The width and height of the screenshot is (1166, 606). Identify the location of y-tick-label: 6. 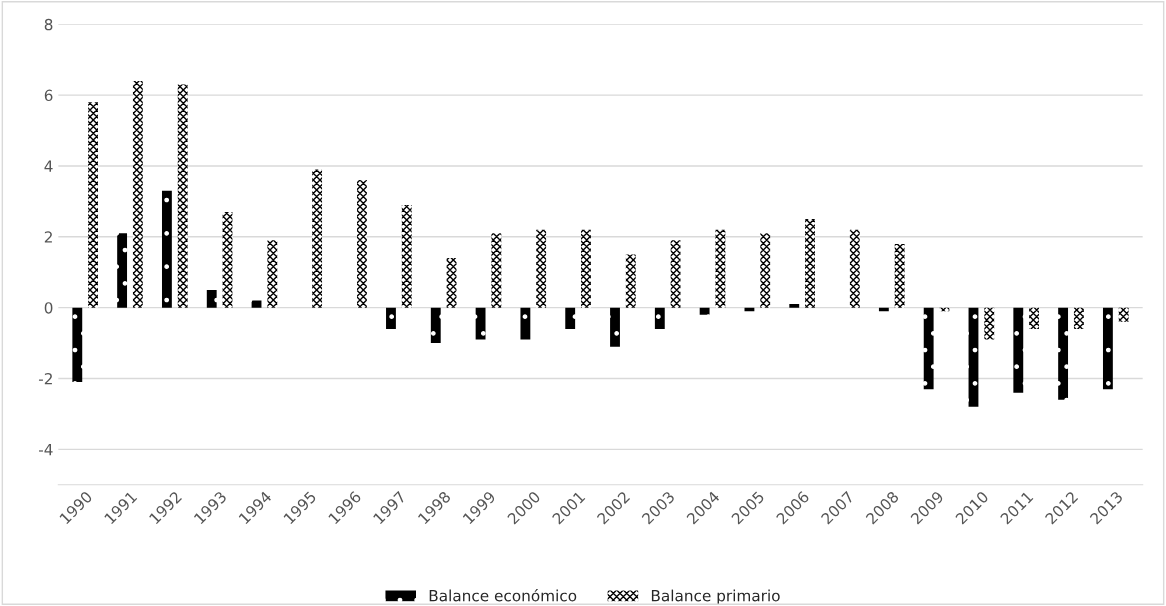
(48, 95).